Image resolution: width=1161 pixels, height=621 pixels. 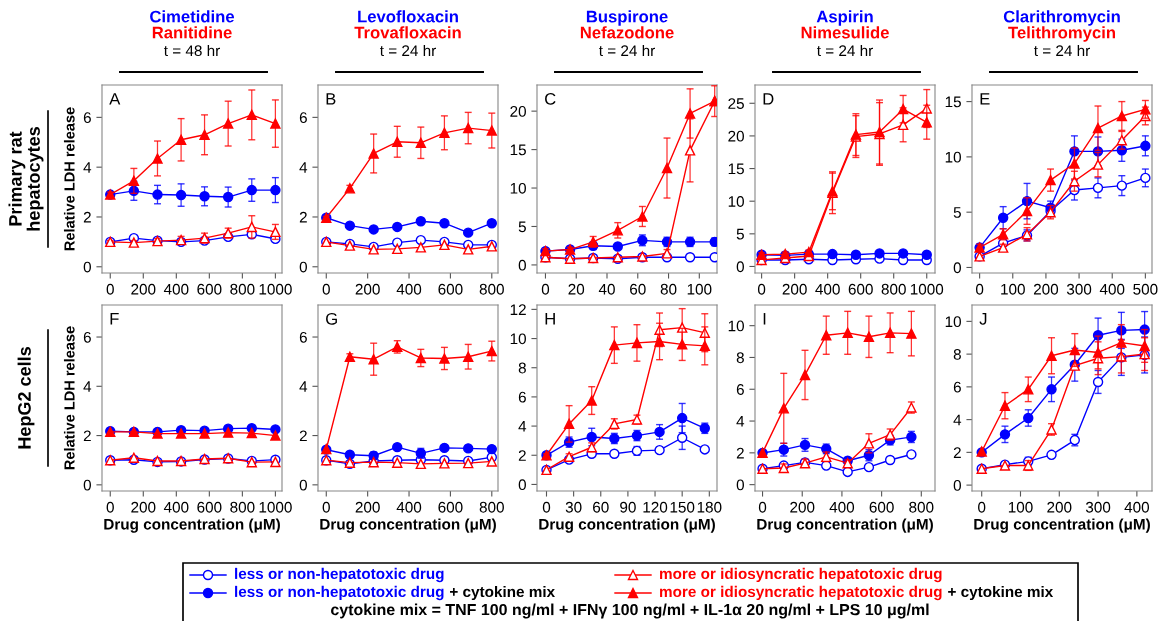 What do you see at coordinates (764, 319) in the screenshot?
I see `annotation: I` at bounding box center [764, 319].